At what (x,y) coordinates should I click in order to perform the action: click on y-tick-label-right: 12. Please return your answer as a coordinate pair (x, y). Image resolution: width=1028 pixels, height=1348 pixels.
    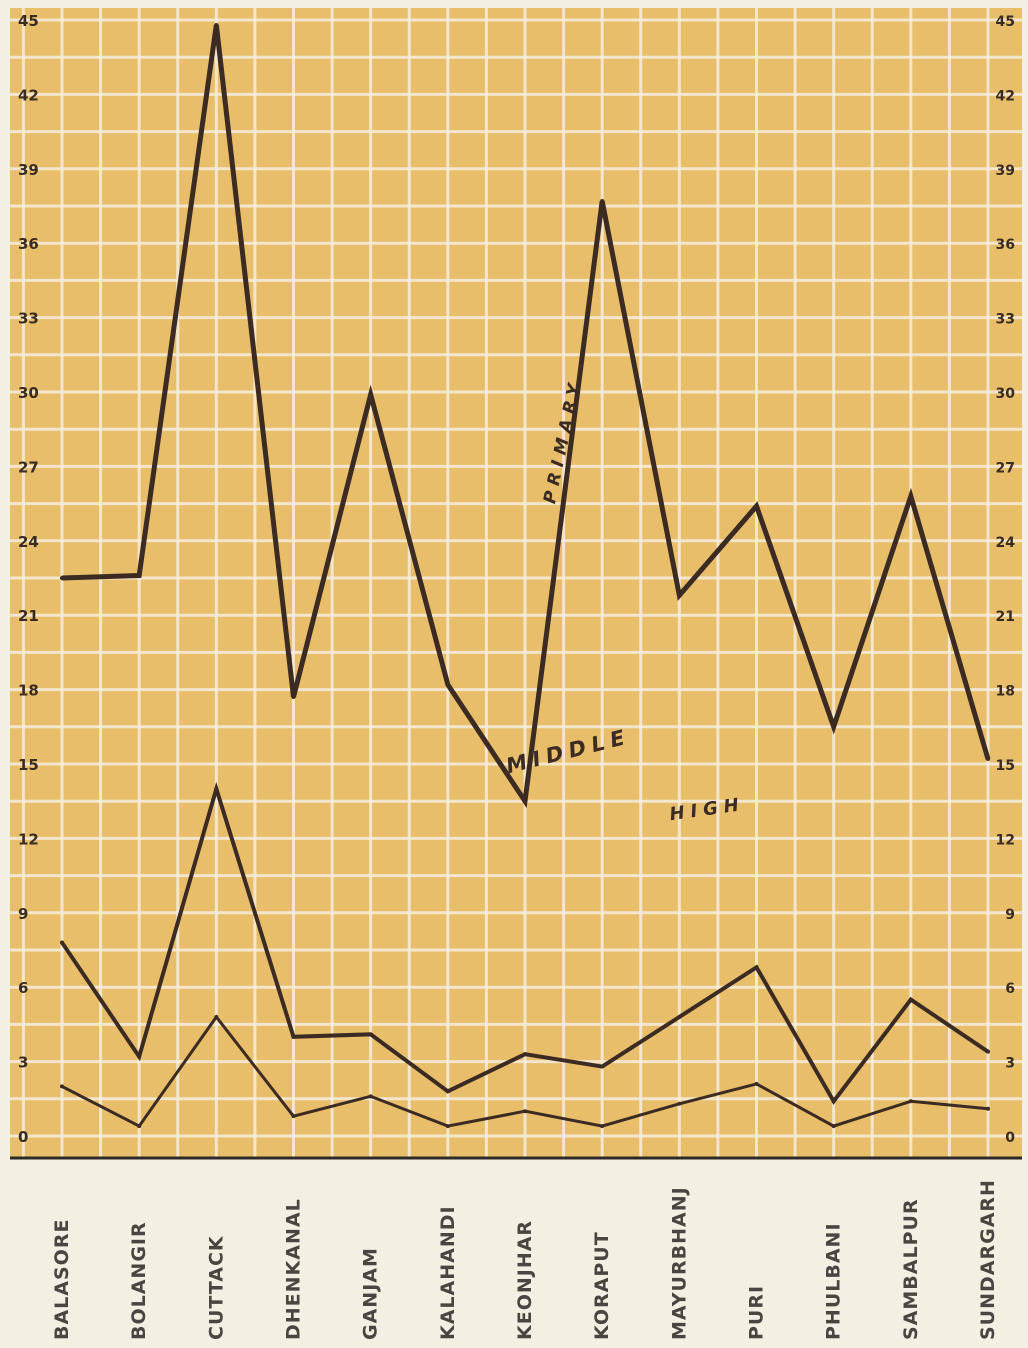
    Looking at the image, I should click on (1005, 840).